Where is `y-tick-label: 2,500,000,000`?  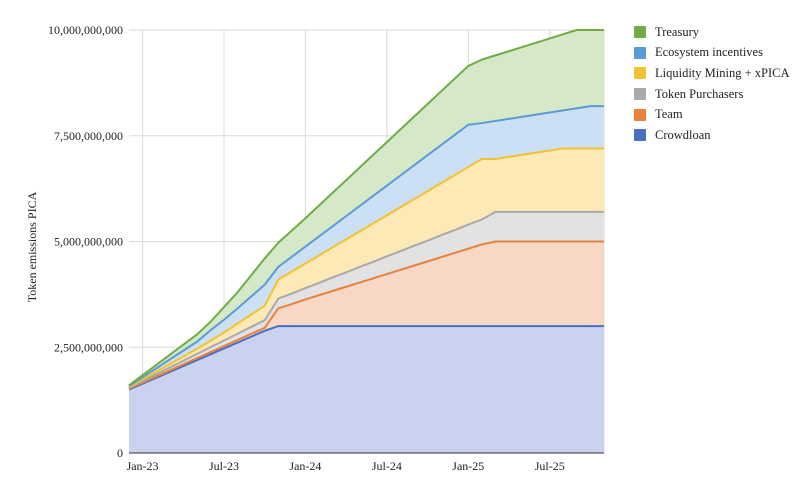 y-tick-label: 2,500,000,000 is located at coordinates (88, 347).